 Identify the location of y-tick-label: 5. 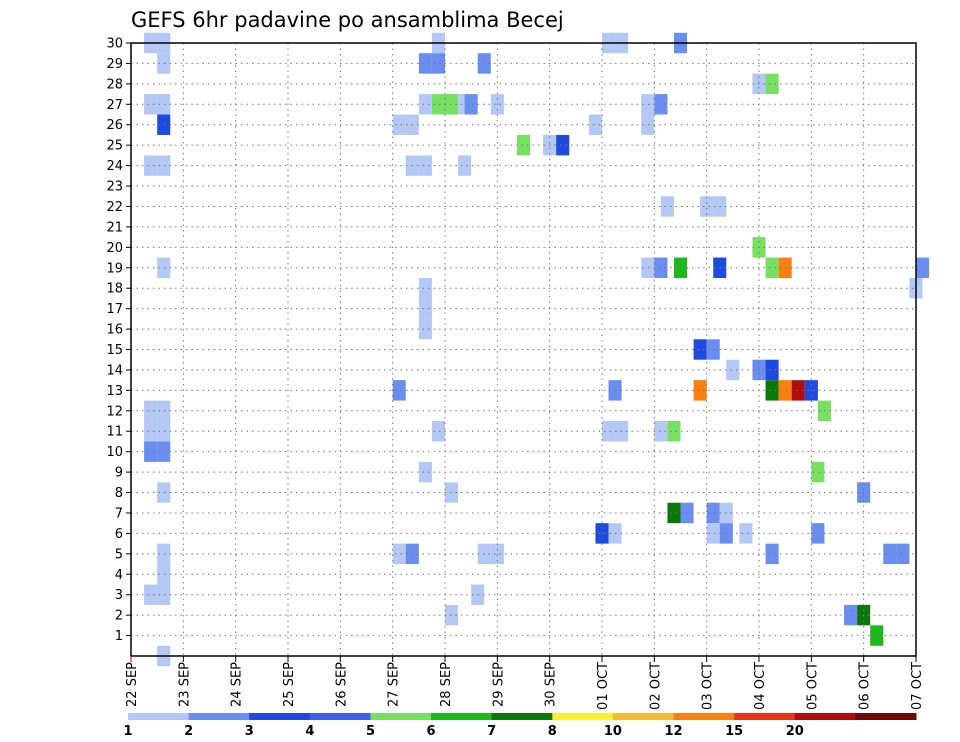
(119, 554).